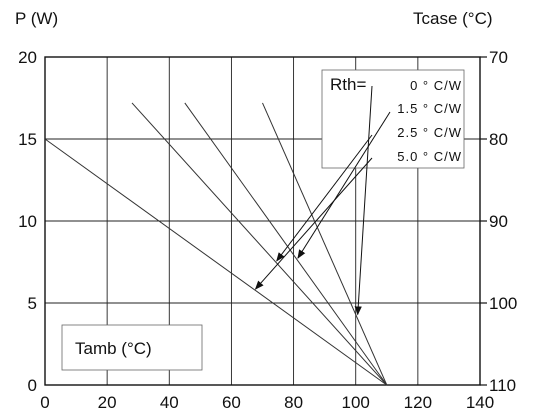  I want to click on x-tick-label: 40, so click(169, 402).